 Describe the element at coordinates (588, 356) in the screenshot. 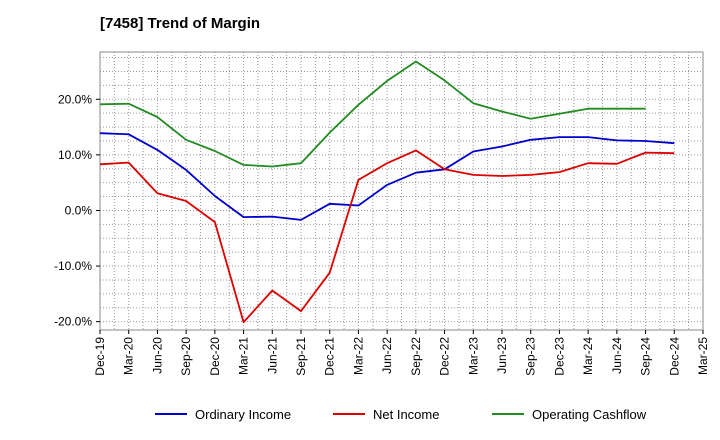

I see `x-tick-label: Mar-24` at that location.